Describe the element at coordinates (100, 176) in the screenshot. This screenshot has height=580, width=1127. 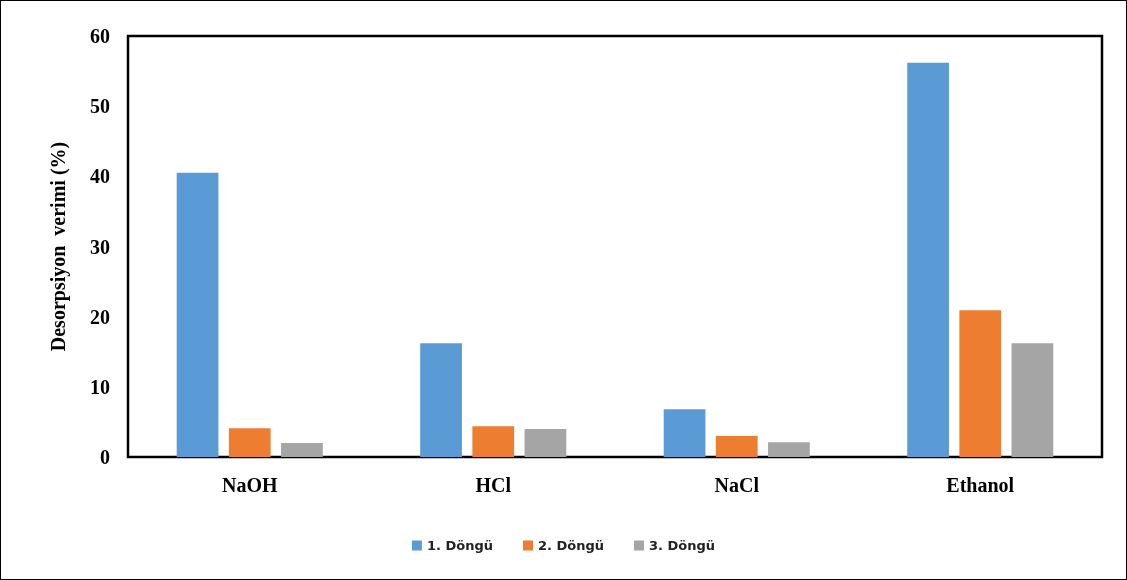
I see `y-tick-label: 40` at that location.